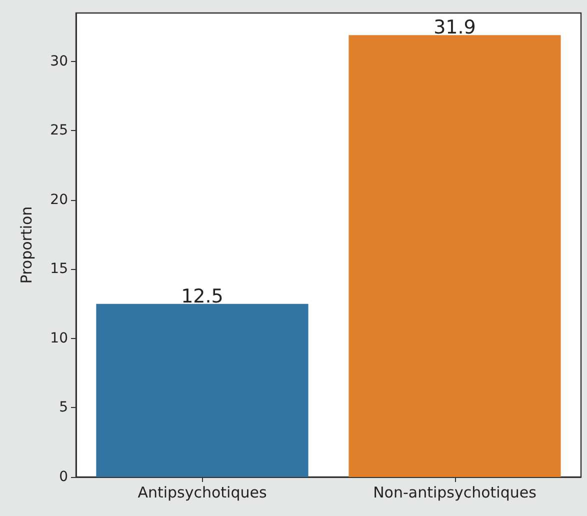 This screenshot has height=516, width=587. What do you see at coordinates (202, 296) in the screenshot?
I see `data-label: 12.5` at bounding box center [202, 296].